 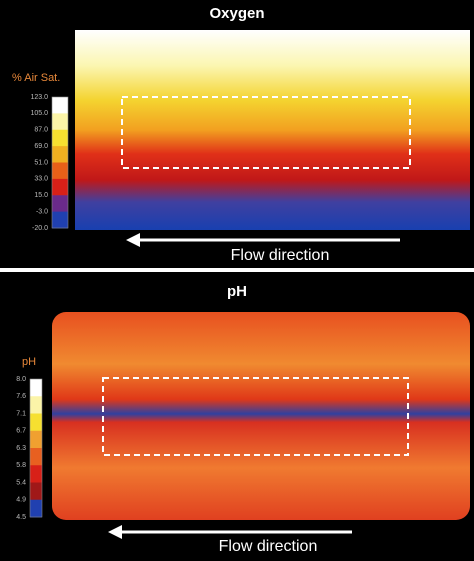 What do you see at coordinates (21, 482) in the screenshot?
I see `scale-tick-label: 5.4` at bounding box center [21, 482].